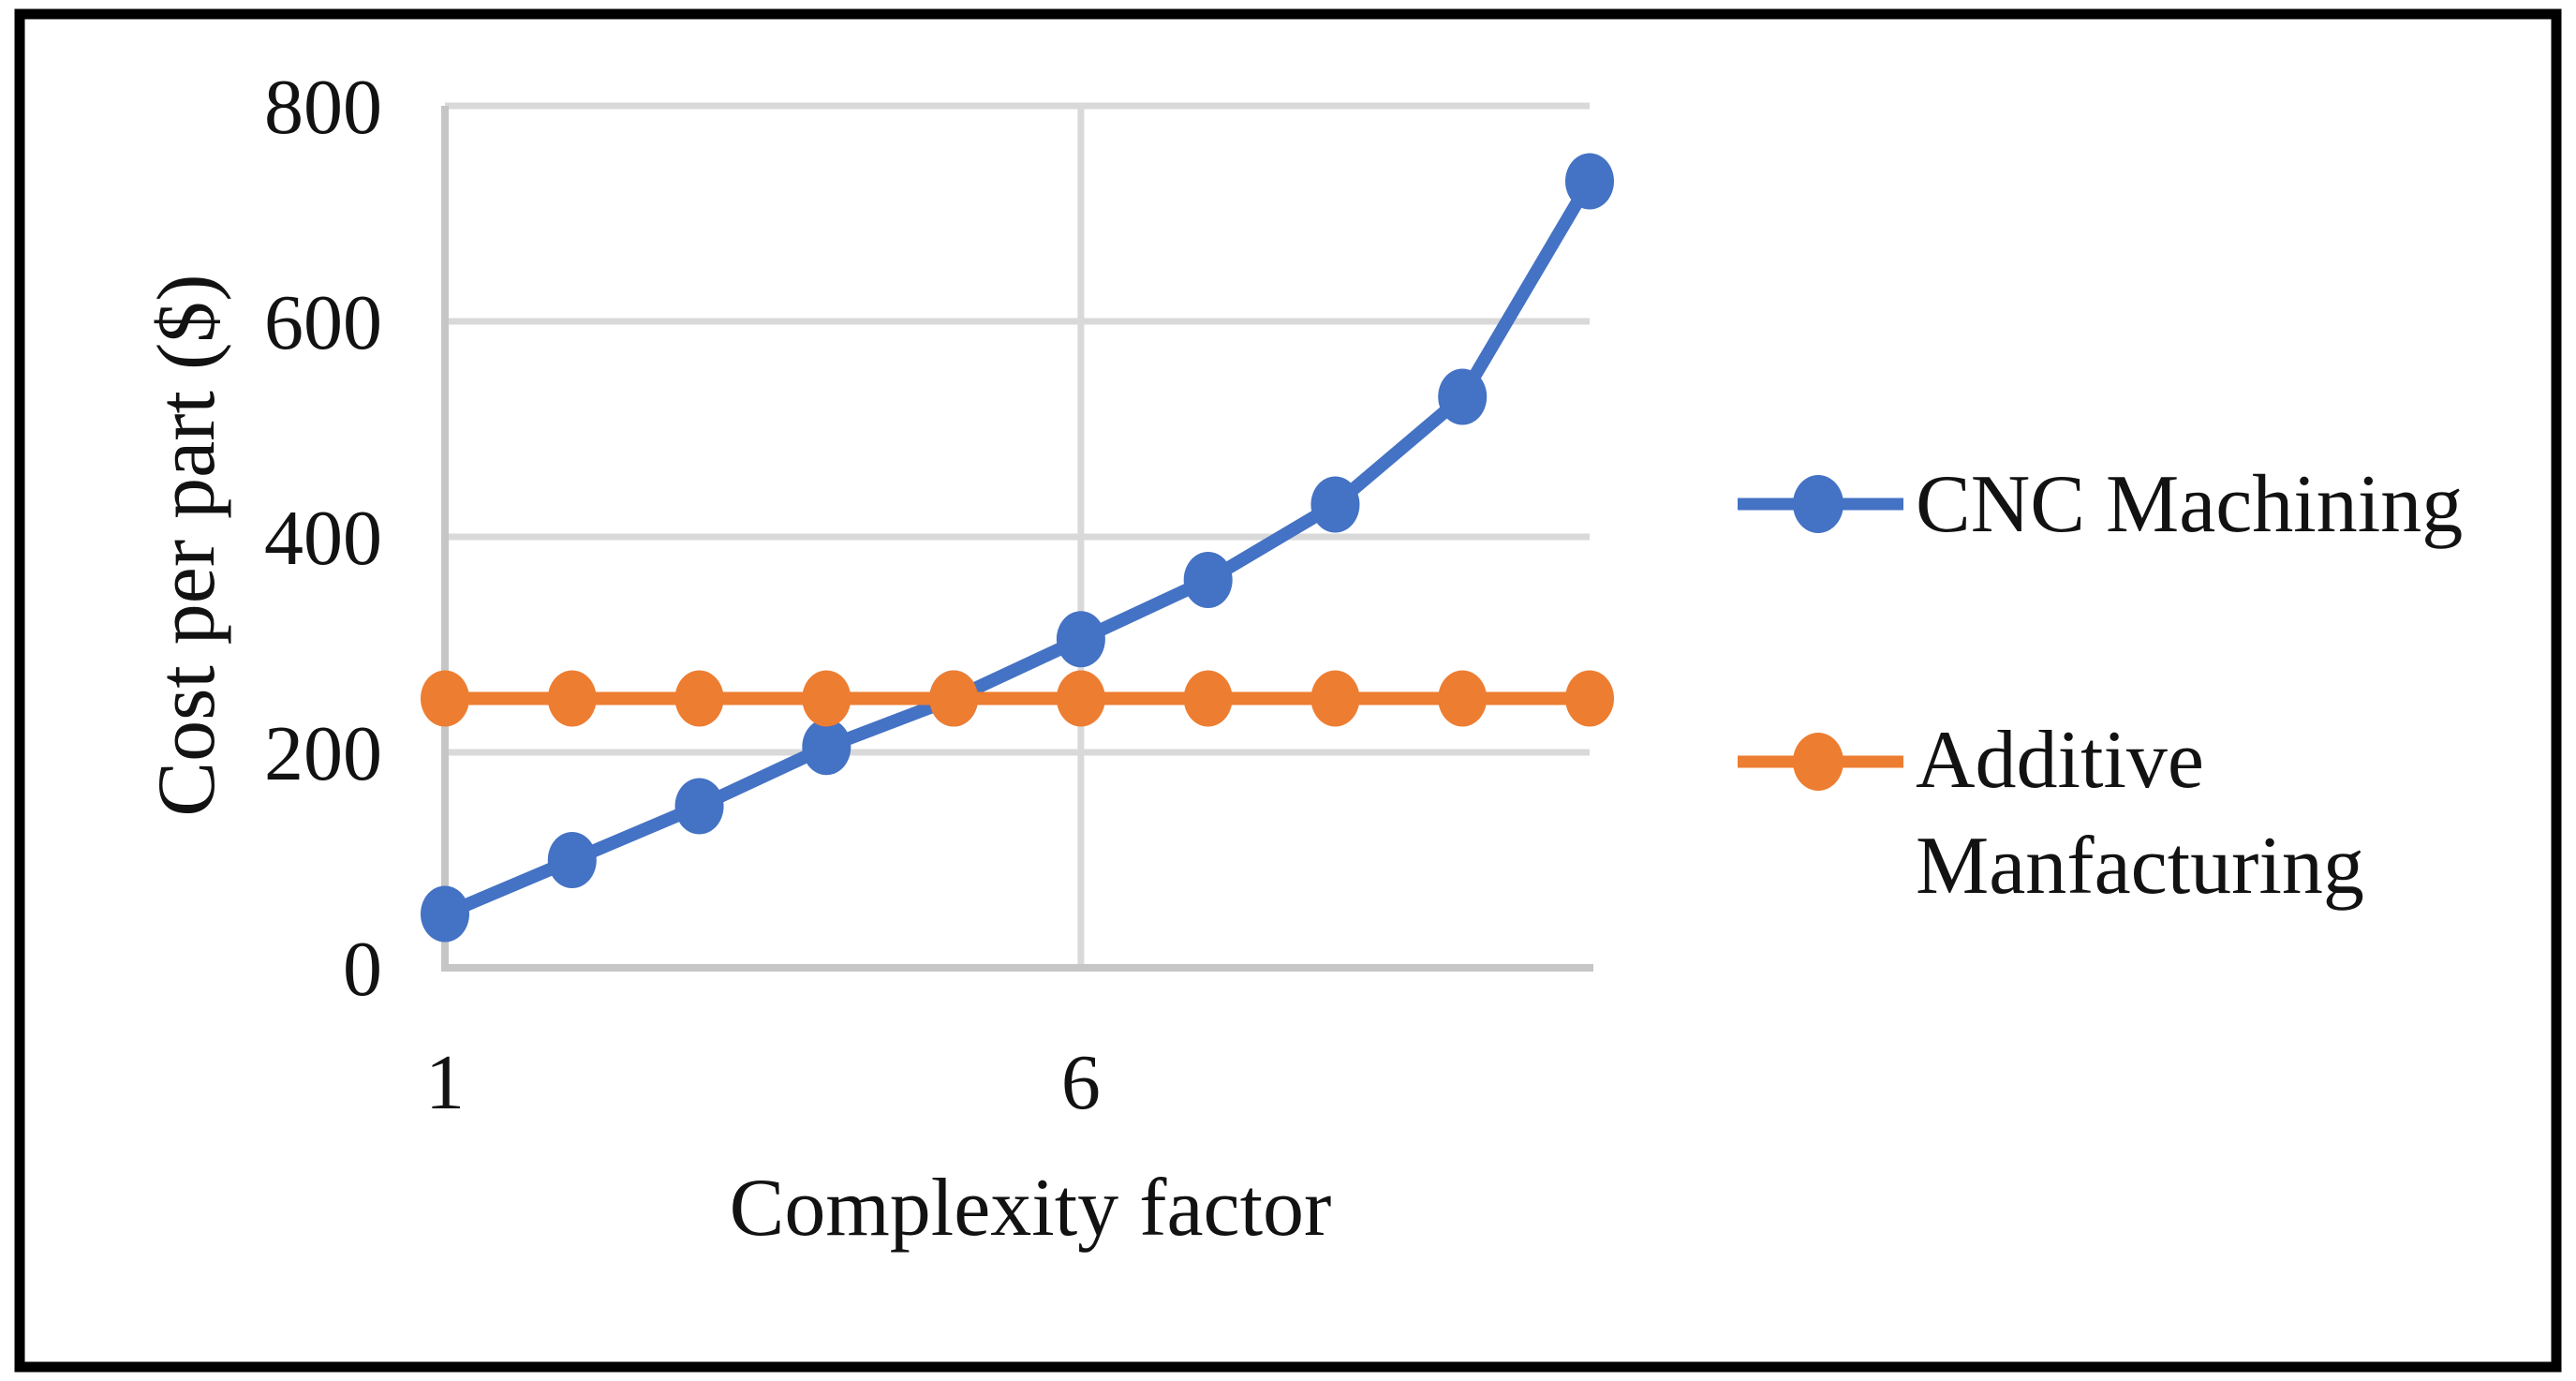 The width and height of the screenshot is (2576, 1381). Describe the element at coordinates (1081, 1082) in the screenshot. I see `x-tick-label-6: 6` at that location.